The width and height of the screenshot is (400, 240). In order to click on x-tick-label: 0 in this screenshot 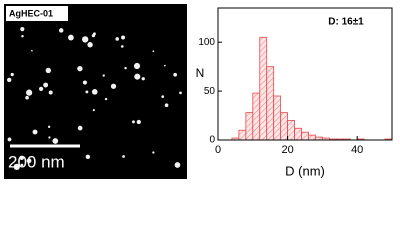, I will do `click(218, 150)`.